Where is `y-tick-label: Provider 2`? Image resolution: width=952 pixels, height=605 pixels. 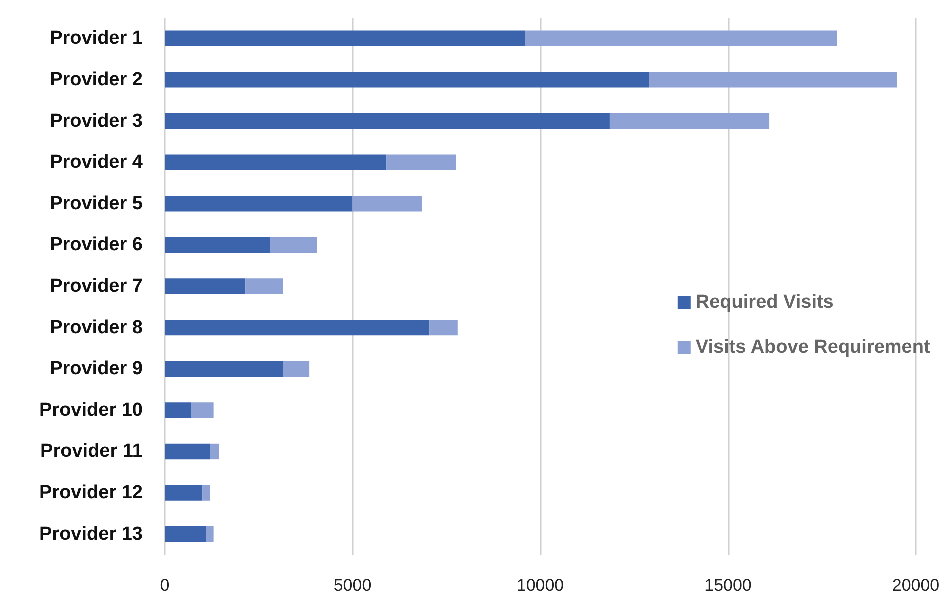 y-tick-label: Provider 2 is located at coordinates (96, 79).